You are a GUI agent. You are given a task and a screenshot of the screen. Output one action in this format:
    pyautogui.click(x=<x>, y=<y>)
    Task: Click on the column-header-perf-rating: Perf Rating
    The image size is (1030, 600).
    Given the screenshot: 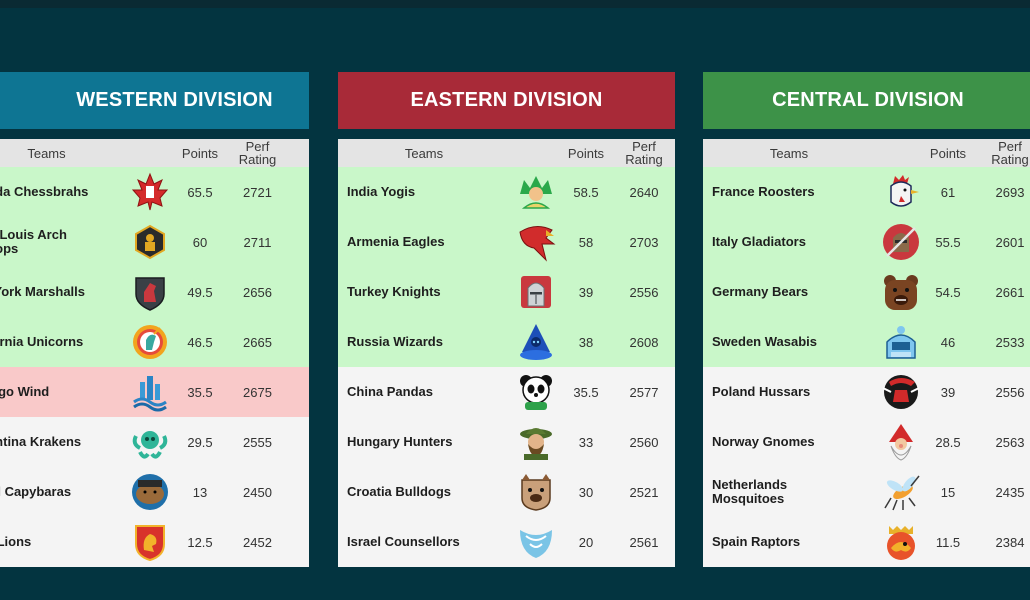 What is the action you would take?
    pyautogui.click(x=644, y=153)
    